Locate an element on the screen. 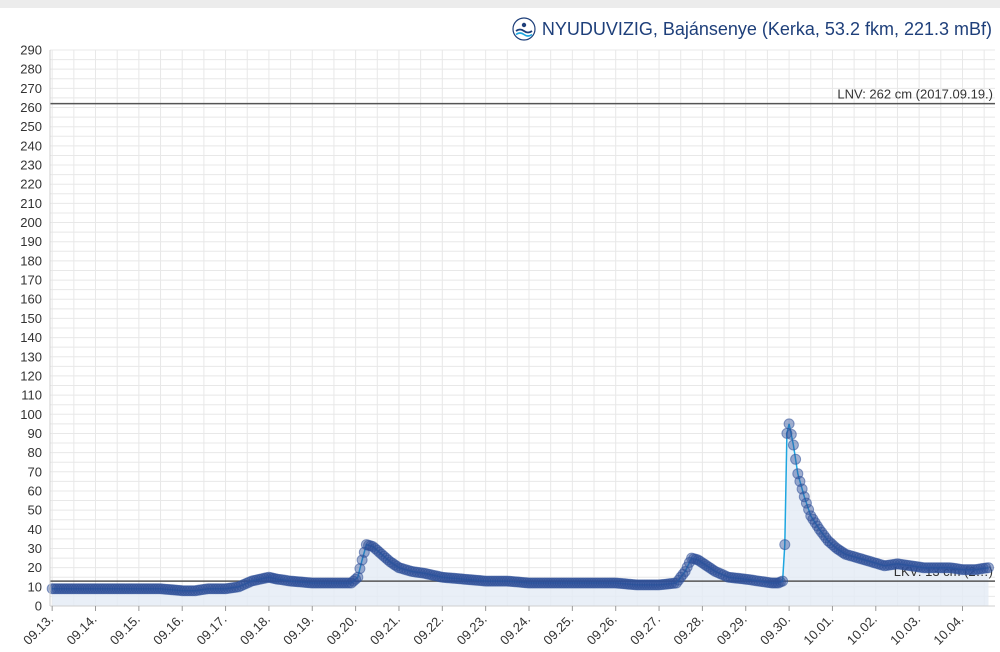 The height and width of the screenshot is (652, 1000). y-tick-label: 290 is located at coordinates (31, 50).